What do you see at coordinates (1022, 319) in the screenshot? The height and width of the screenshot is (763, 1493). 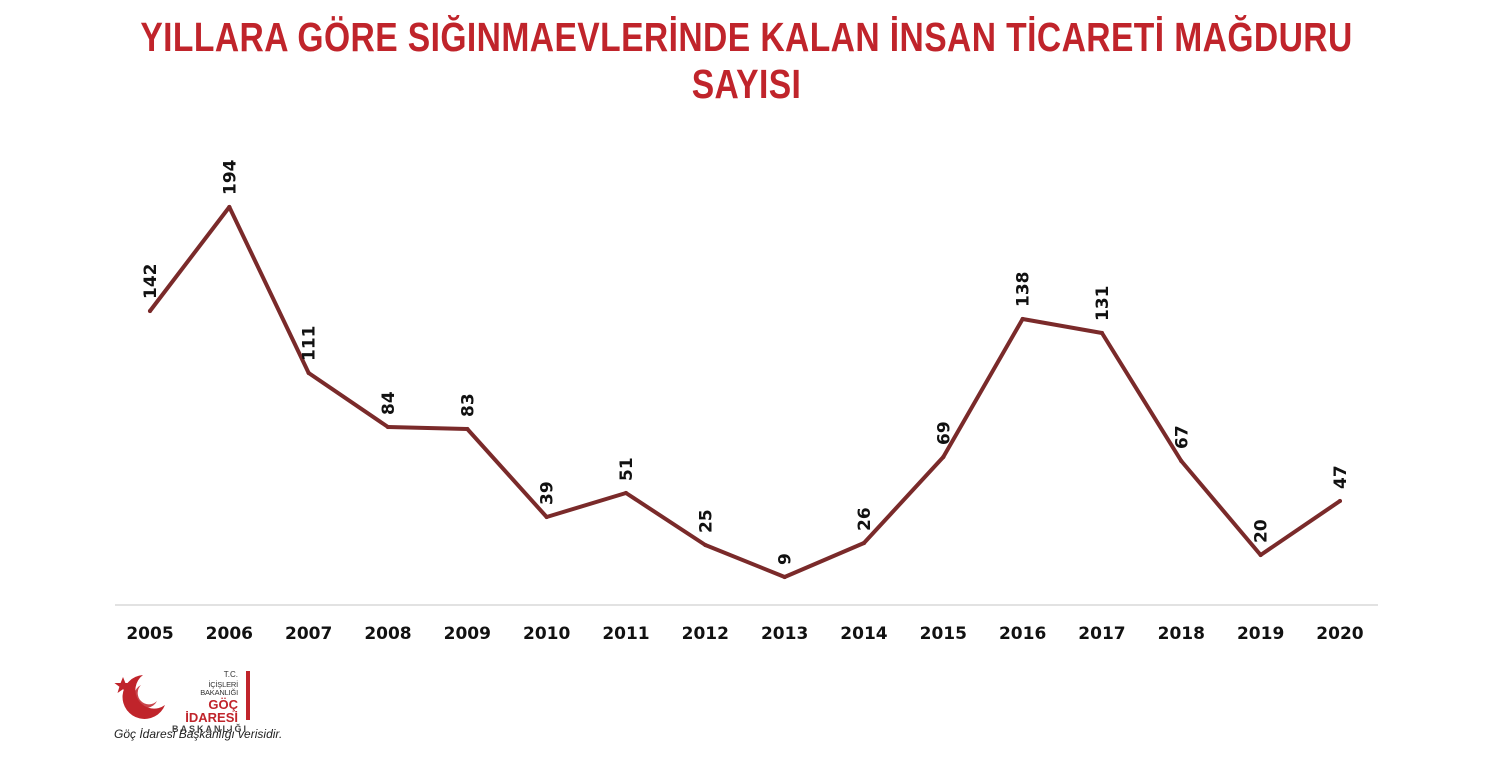 I see `data-point-2016` at bounding box center [1022, 319].